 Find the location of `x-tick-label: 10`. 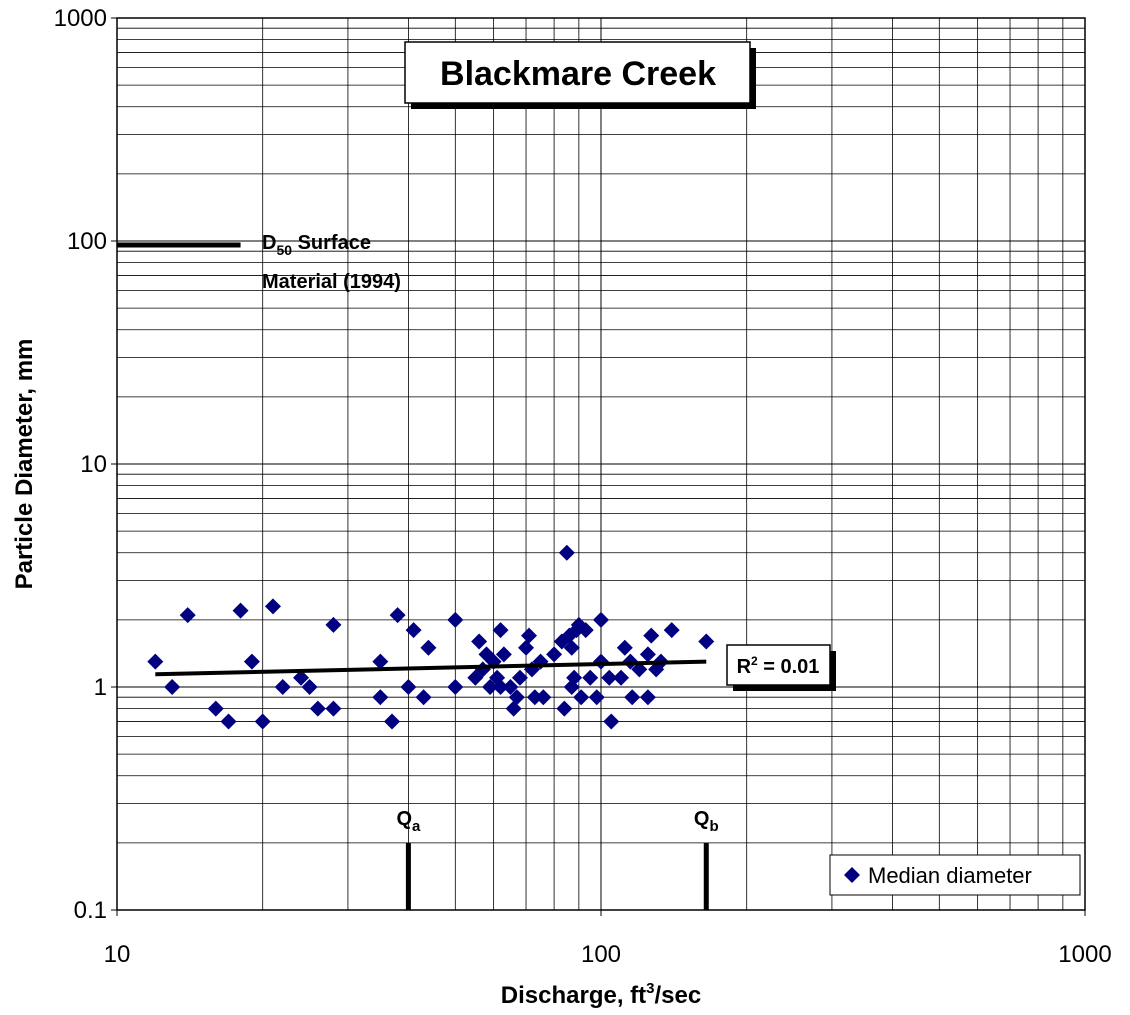

x-tick-label: 10 is located at coordinates (117, 954).